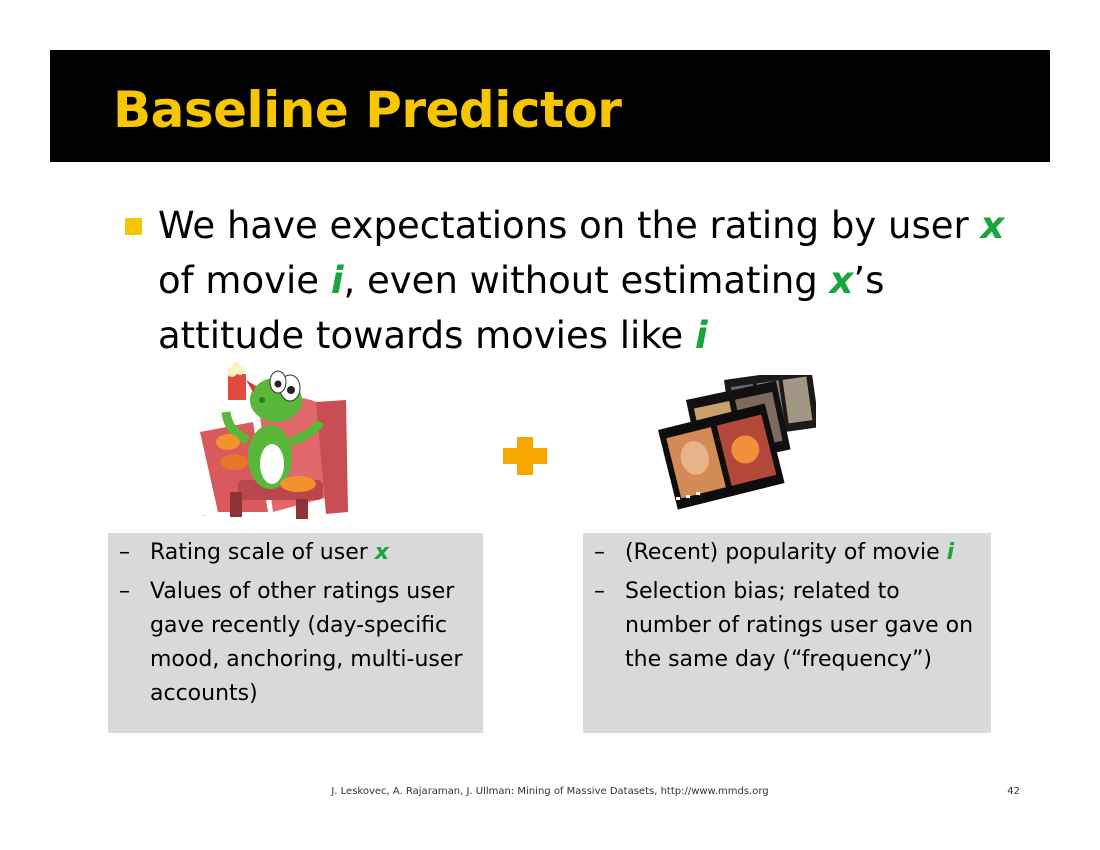 The height and width of the screenshot is (850, 1100). What do you see at coordinates (367, 110) in the screenshot?
I see `slide-title: Baseline Predictor` at bounding box center [367, 110].